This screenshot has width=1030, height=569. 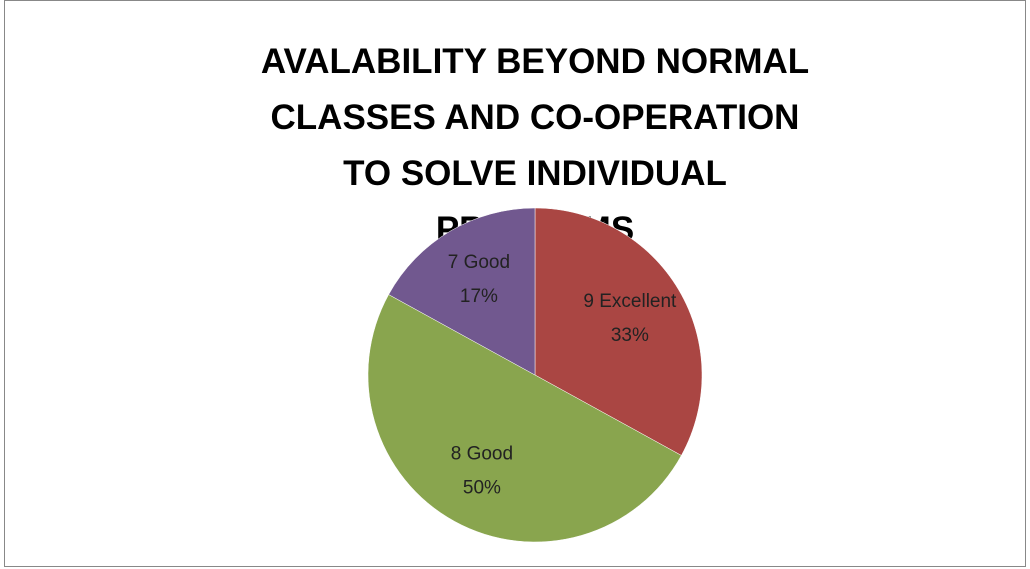 What do you see at coordinates (630, 301) in the screenshot?
I see `slice-category-label: 9 Excellent` at bounding box center [630, 301].